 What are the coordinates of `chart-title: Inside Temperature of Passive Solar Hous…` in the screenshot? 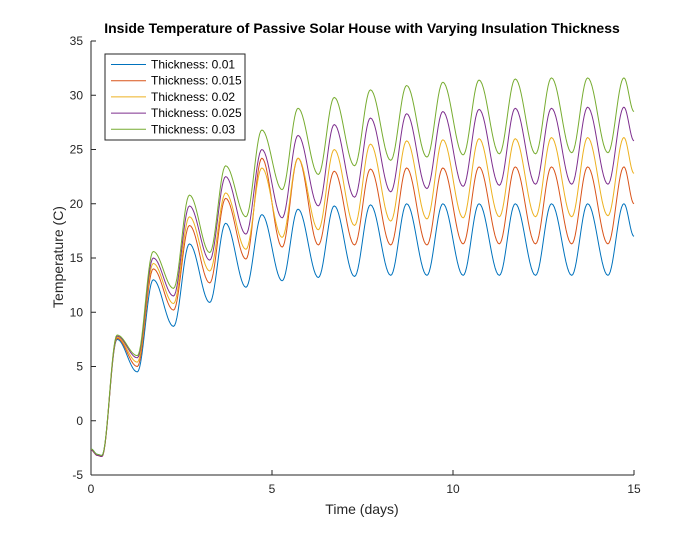 It's located at (362, 28).